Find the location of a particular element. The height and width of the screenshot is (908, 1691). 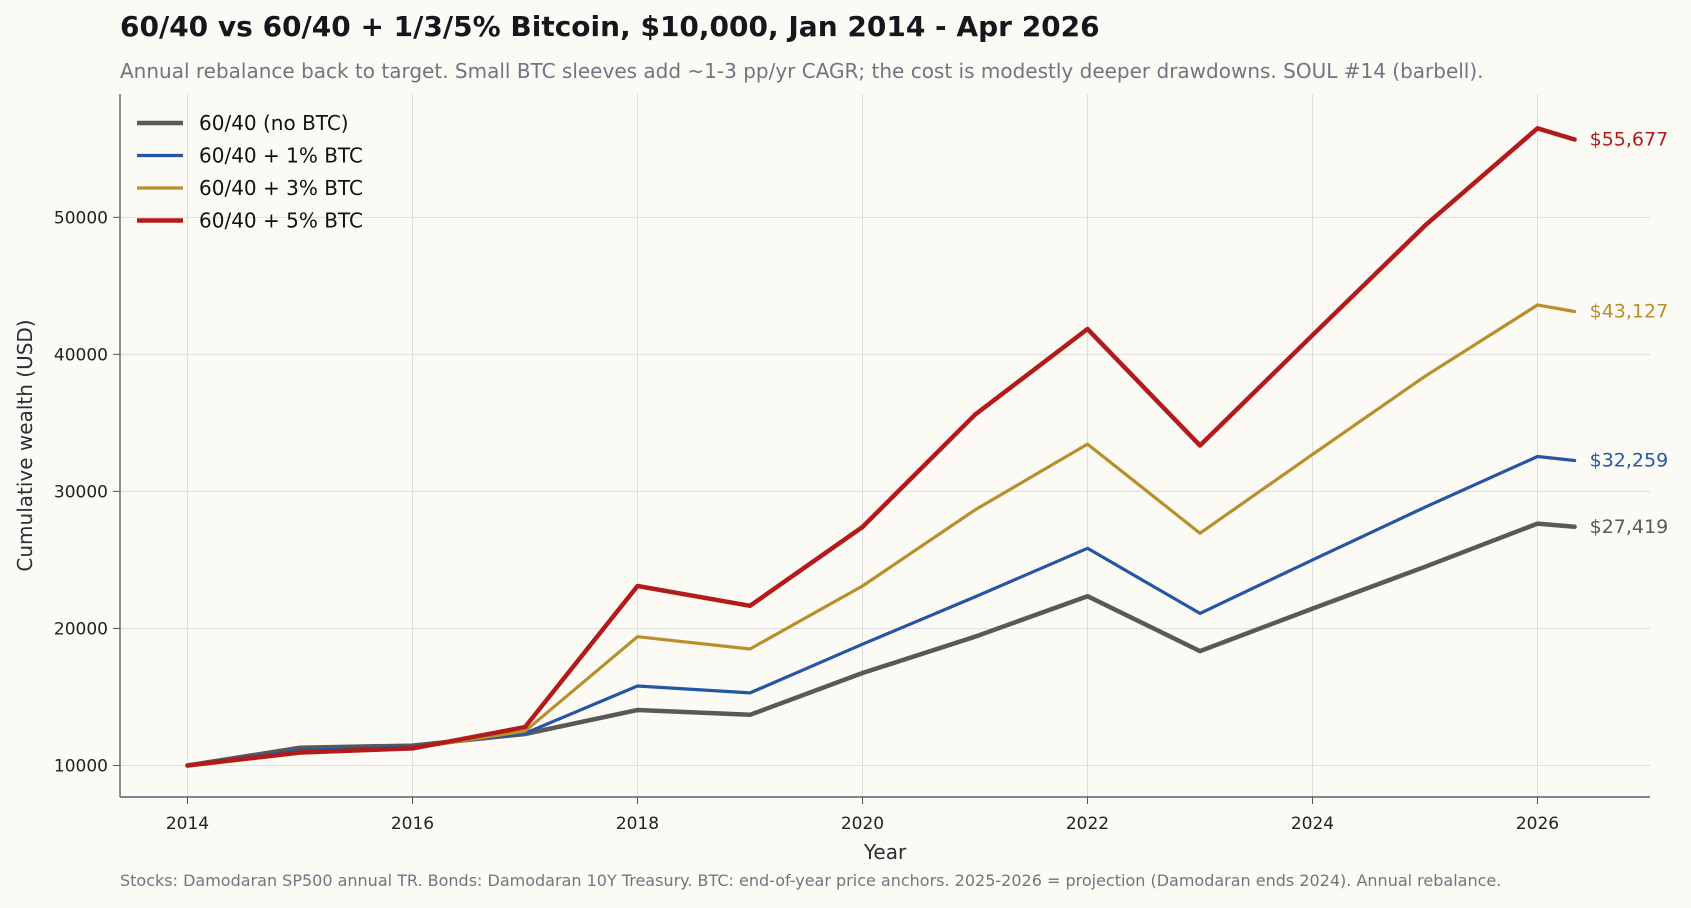

end-value-label: $32,259 is located at coordinates (1629, 460).